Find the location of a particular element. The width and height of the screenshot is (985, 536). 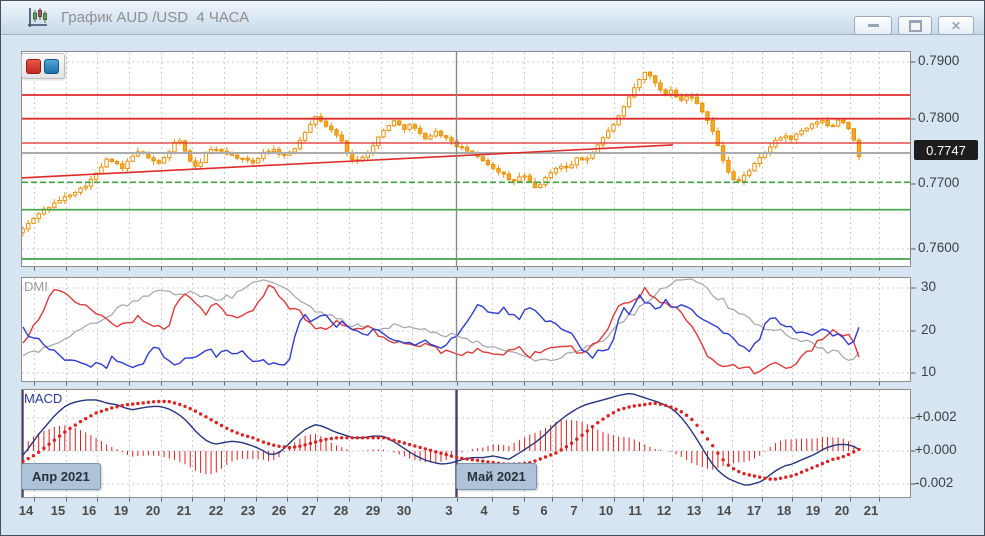

restore-button is located at coordinates (915, 25).